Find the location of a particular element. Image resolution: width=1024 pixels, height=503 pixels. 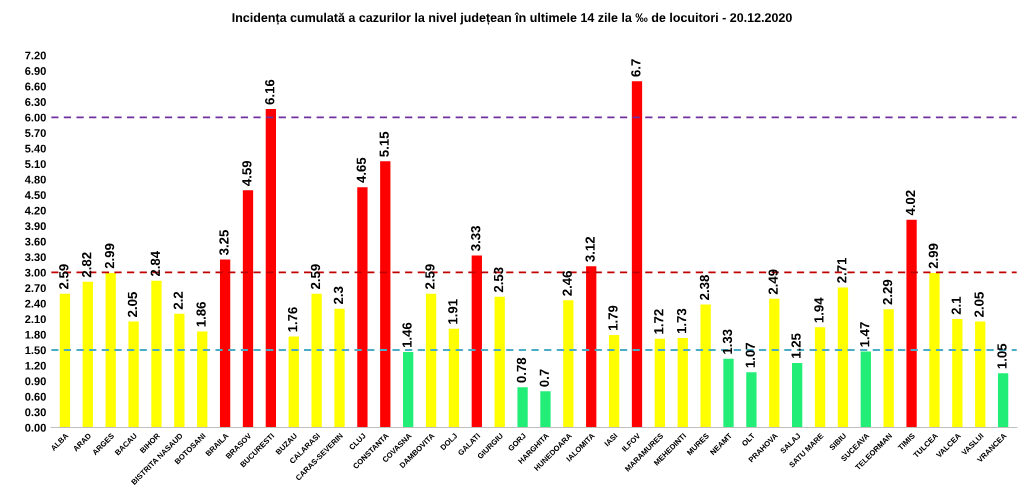

y-tick-label: 1.20 is located at coordinates (35, 365).